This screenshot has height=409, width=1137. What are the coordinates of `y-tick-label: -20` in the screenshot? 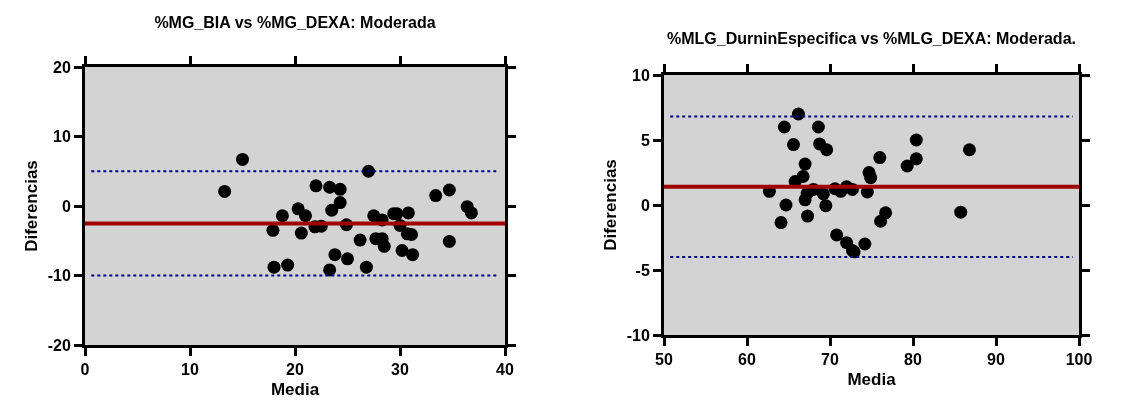 It's located at (59, 345).